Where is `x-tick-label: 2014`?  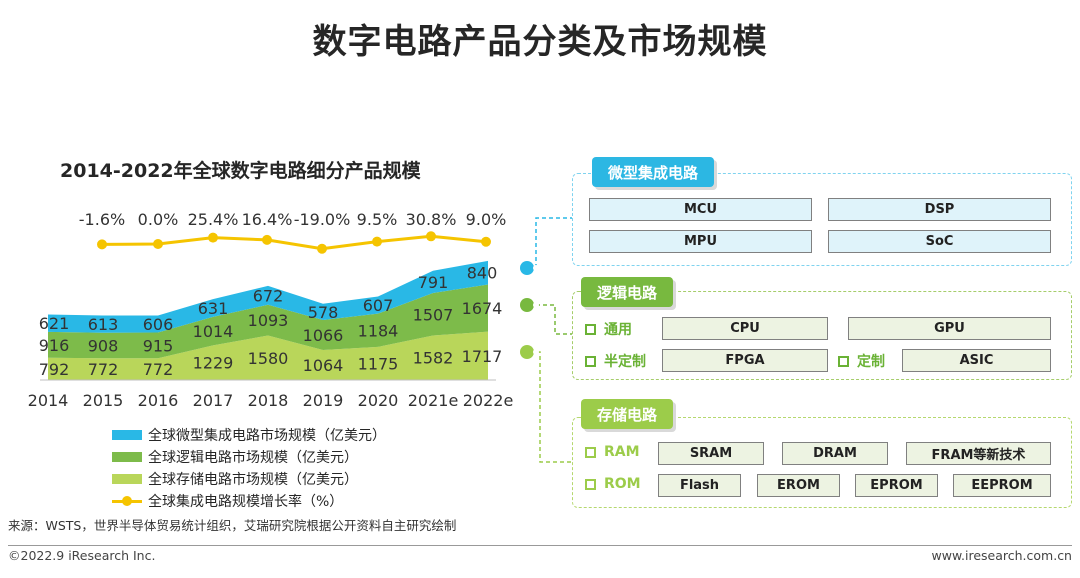
x-tick-label: 2014 is located at coordinates (48, 400).